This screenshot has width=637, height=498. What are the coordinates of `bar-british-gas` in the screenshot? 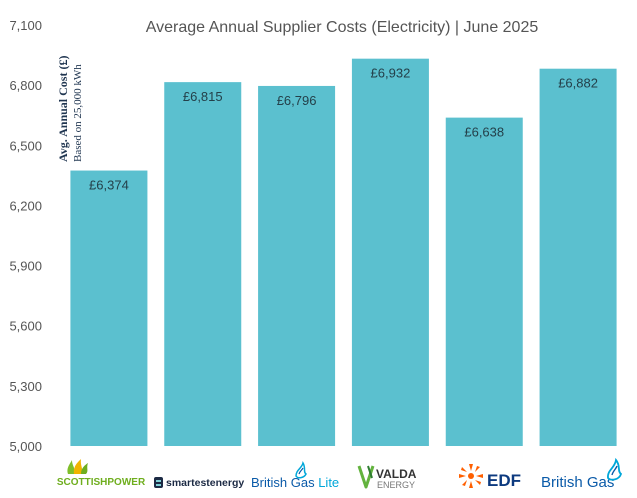 It's located at (578, 257).